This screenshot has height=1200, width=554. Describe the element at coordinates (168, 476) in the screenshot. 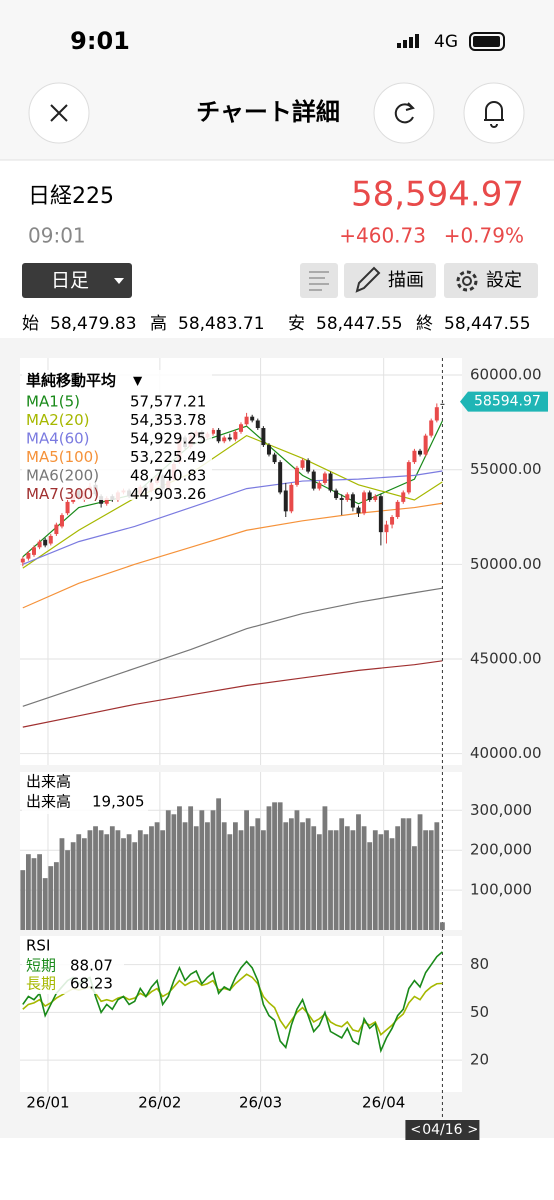

I see `legend-value: 48,740.83` at that location.